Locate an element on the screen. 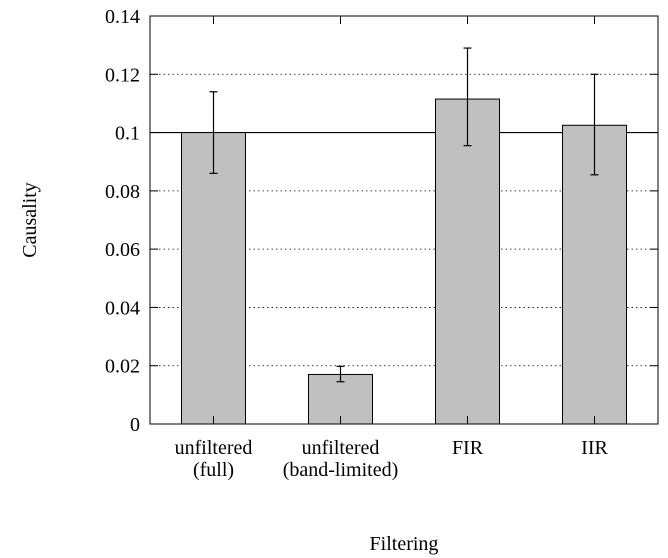  y-tick-label: 0.12 is located at coordinates (122, 75).